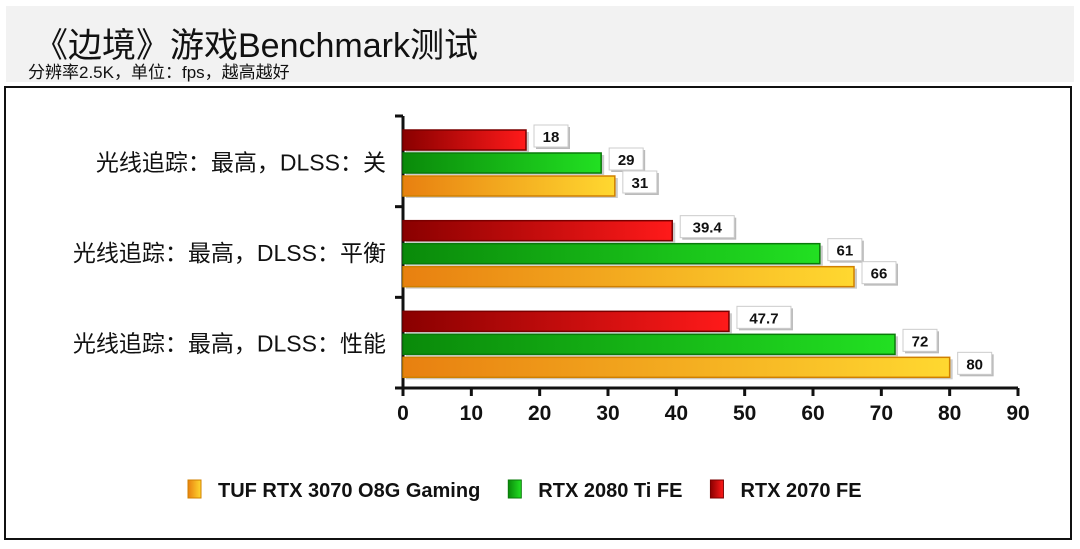 Image resolution: width=1080 pixels, height=549 pixels. What do you see at coordinates (800, 491) in the screenshot?
I see `legend-label: RTX 2070 FE` at bounding box center [800, 491].